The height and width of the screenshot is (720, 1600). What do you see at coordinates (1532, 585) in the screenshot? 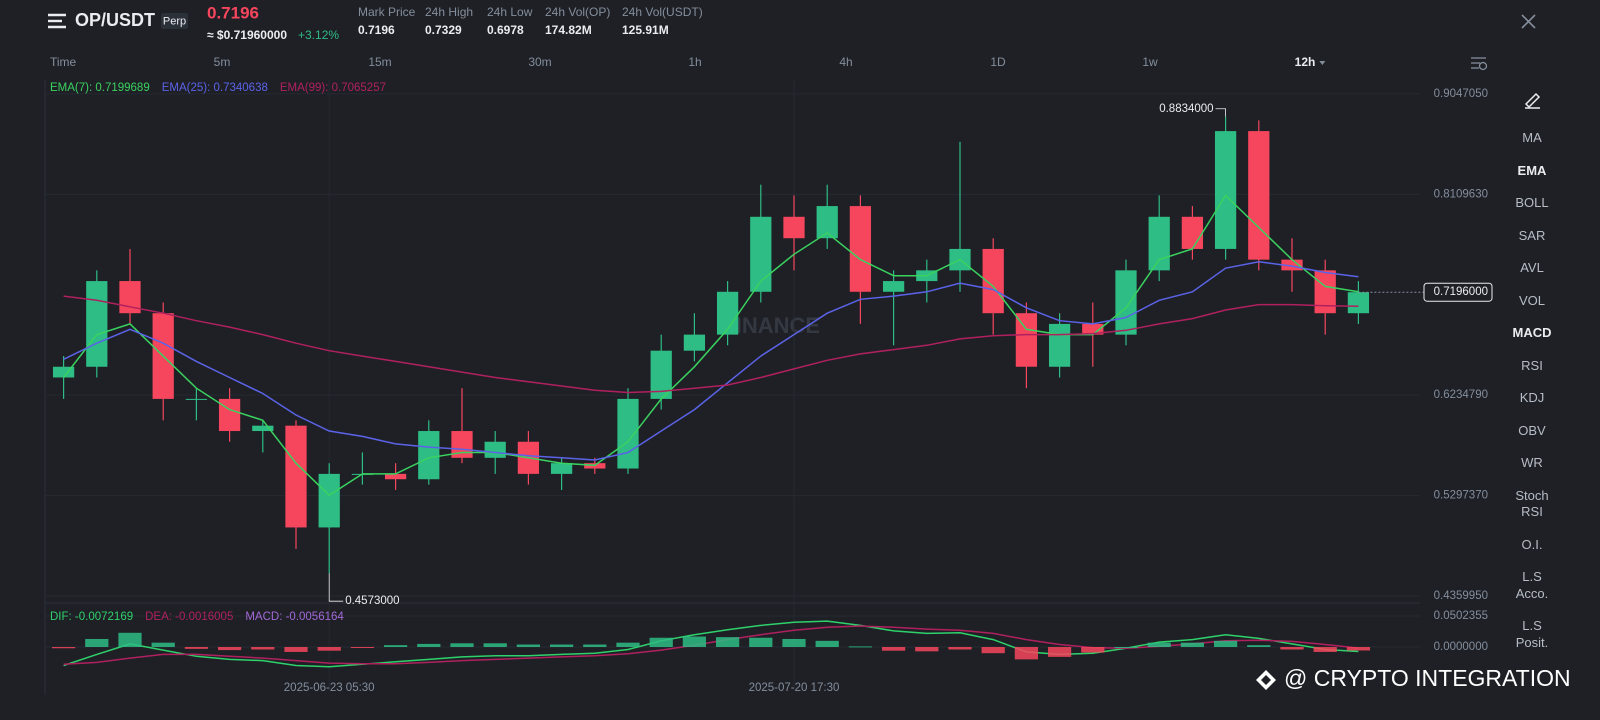
I see `indicator: L.S Acco.` at bounding box center [1532, 585].